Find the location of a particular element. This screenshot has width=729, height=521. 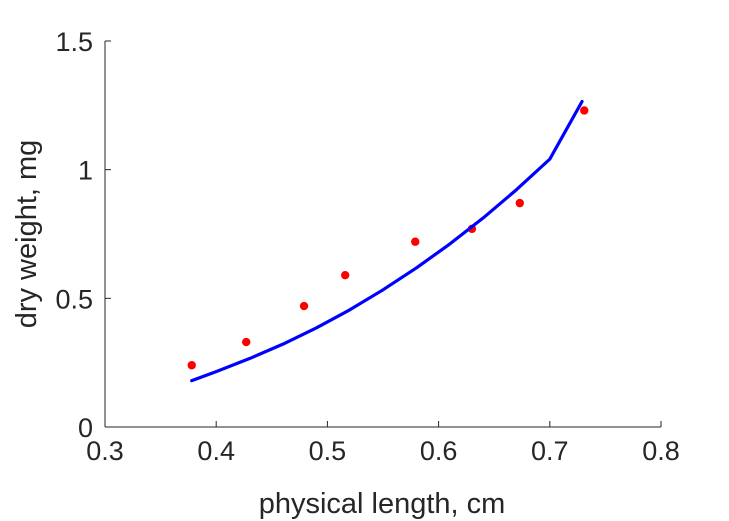

y-tick-label: 1 is located at coordinates (85, 171).